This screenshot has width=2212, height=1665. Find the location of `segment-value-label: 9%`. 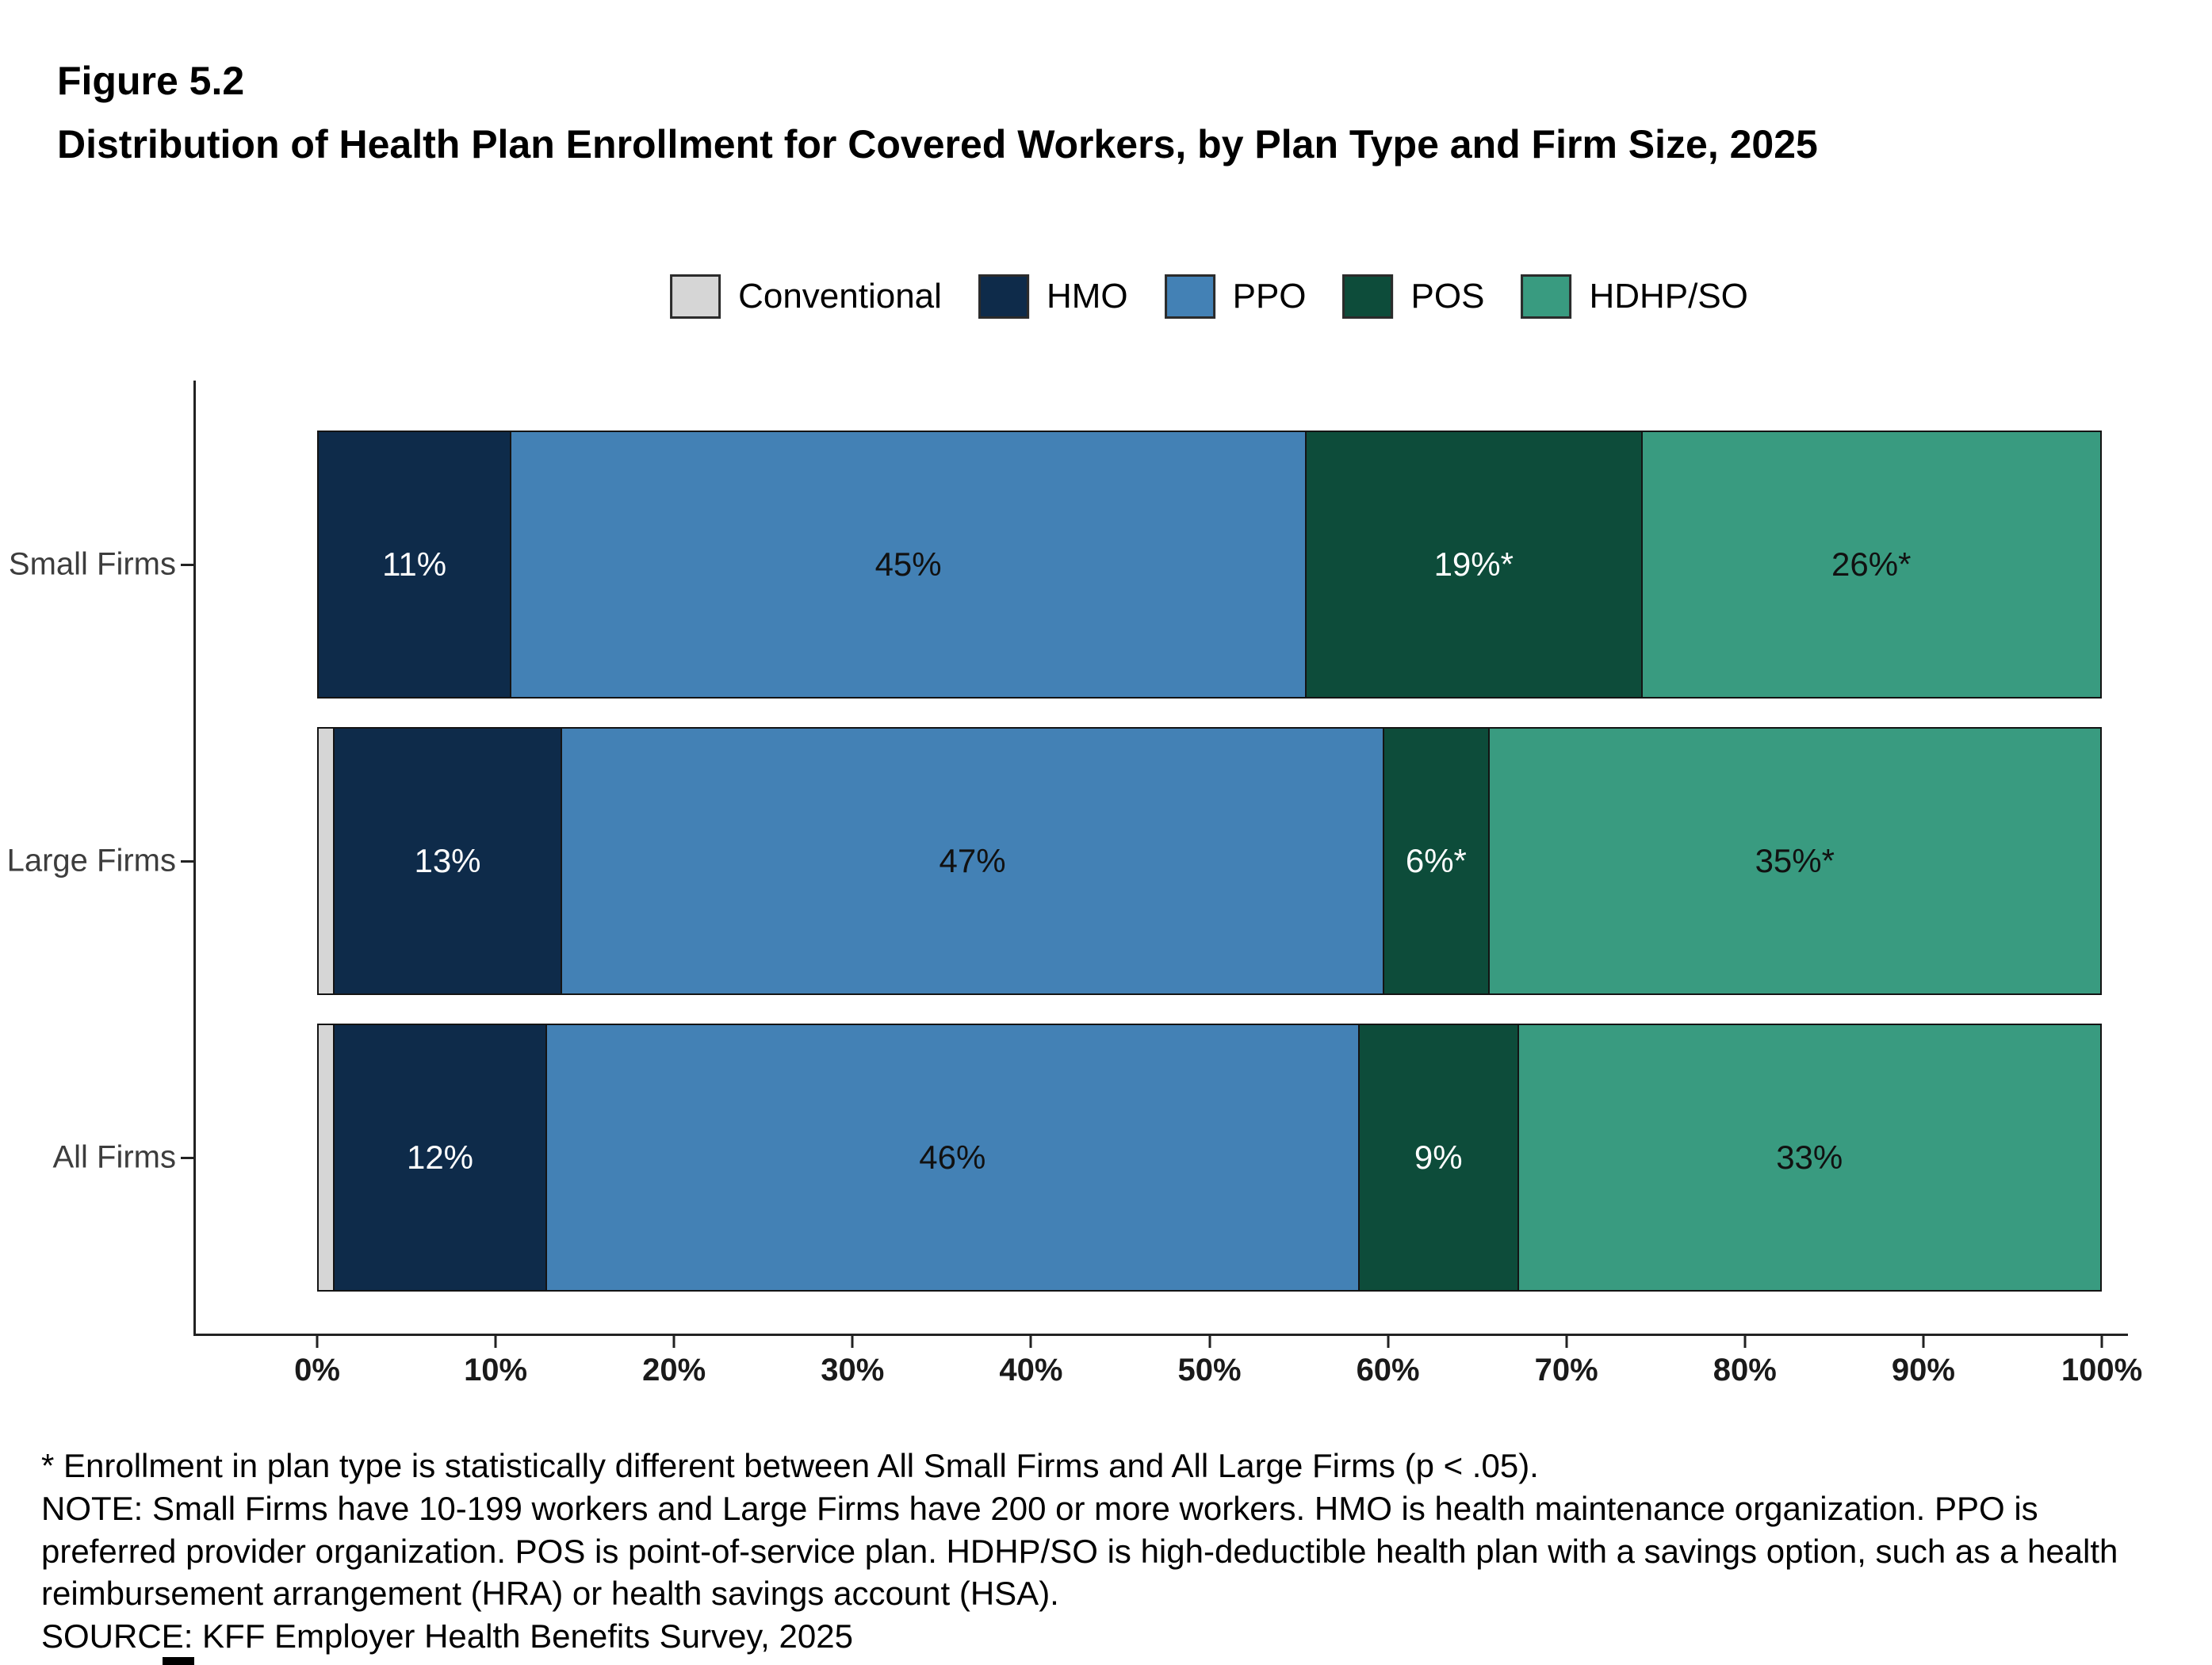

segment-value-label: 9% is located at coordinates (1439, 1157).